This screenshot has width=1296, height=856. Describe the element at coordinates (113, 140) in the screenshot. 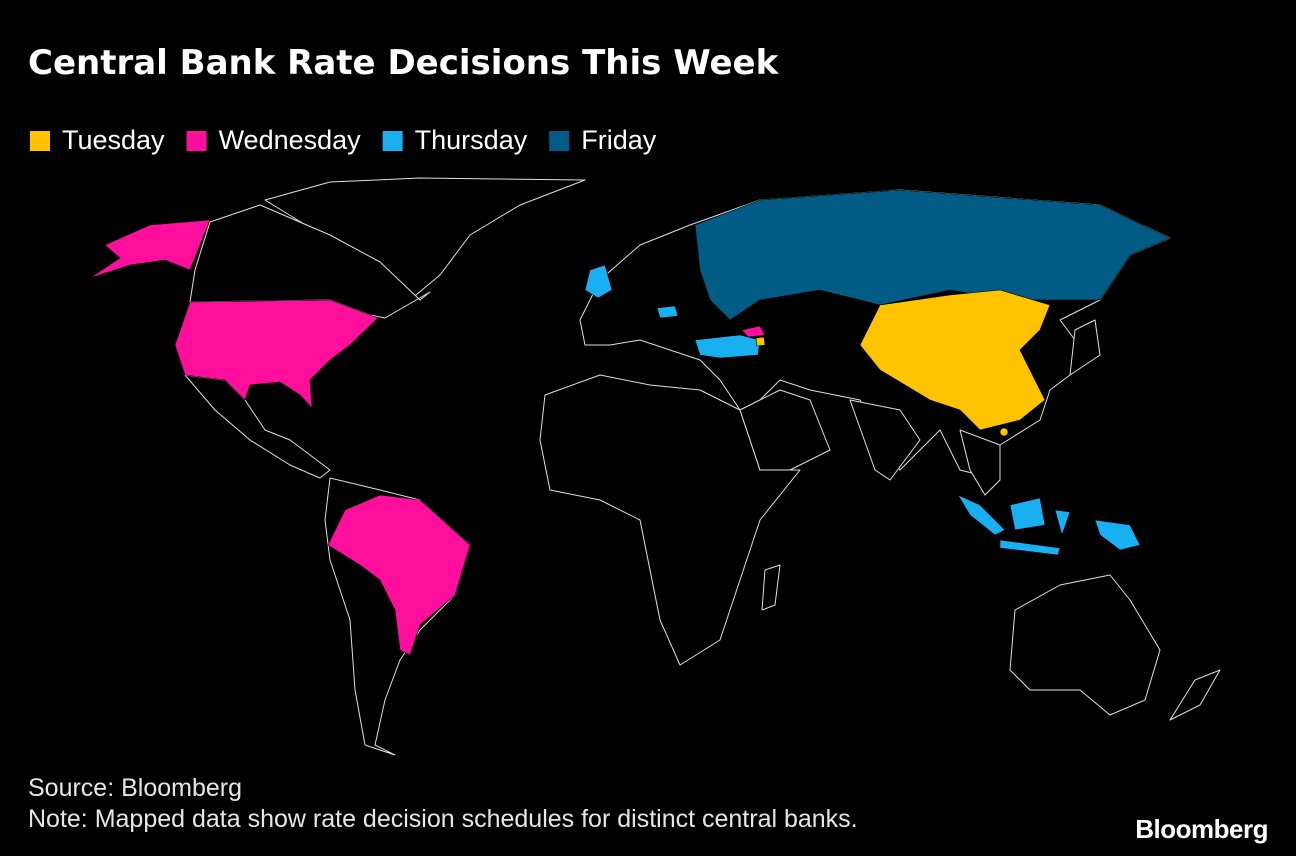

I see `legend-label: Tuesday` at that location.